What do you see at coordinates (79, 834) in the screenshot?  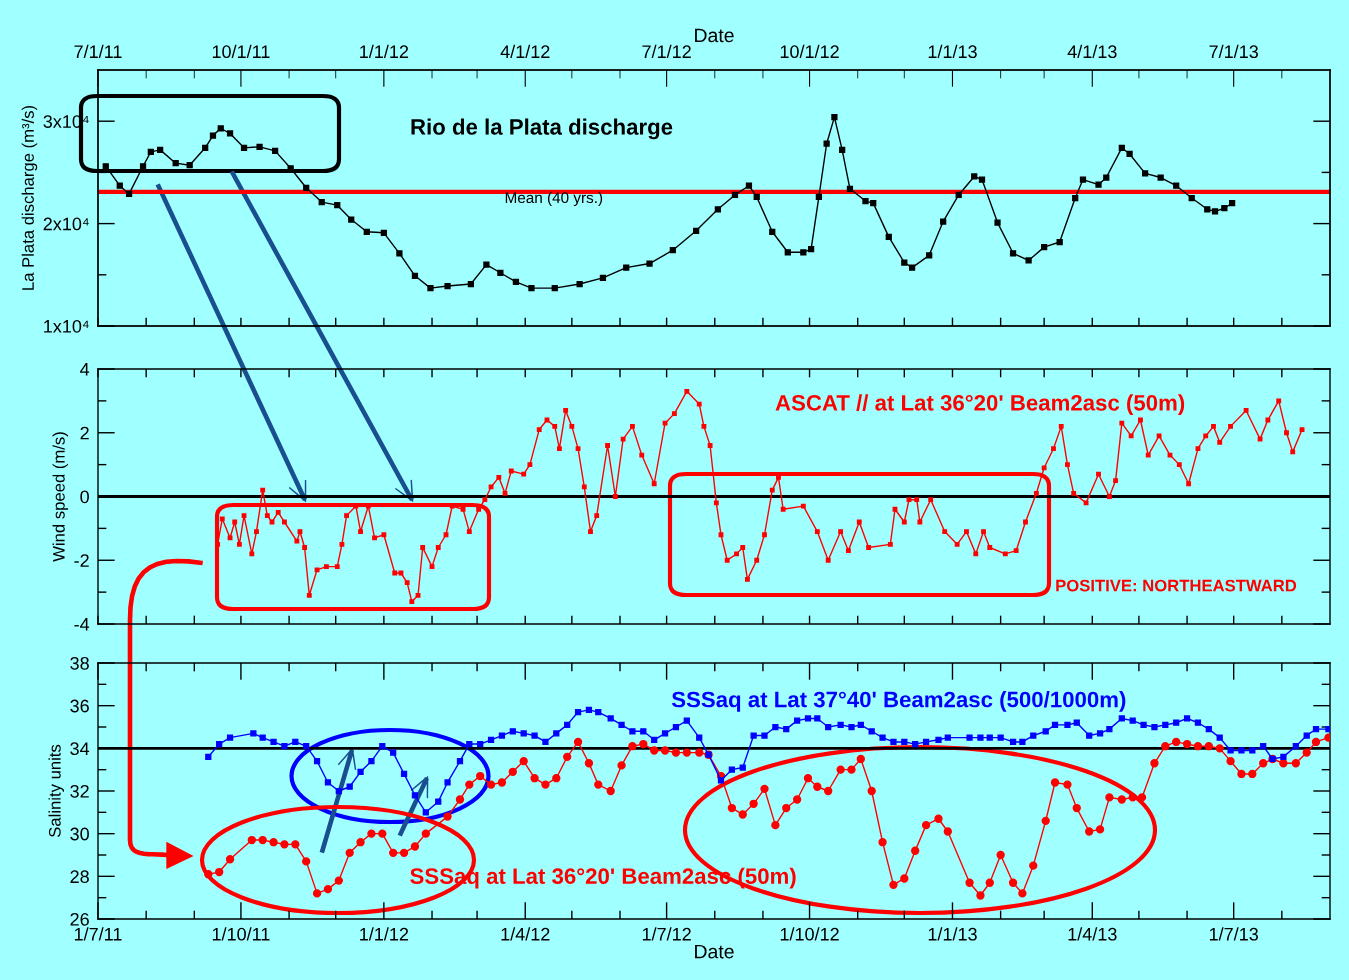 I see `y-tick-label: 30` at bounding box center [79, 834].